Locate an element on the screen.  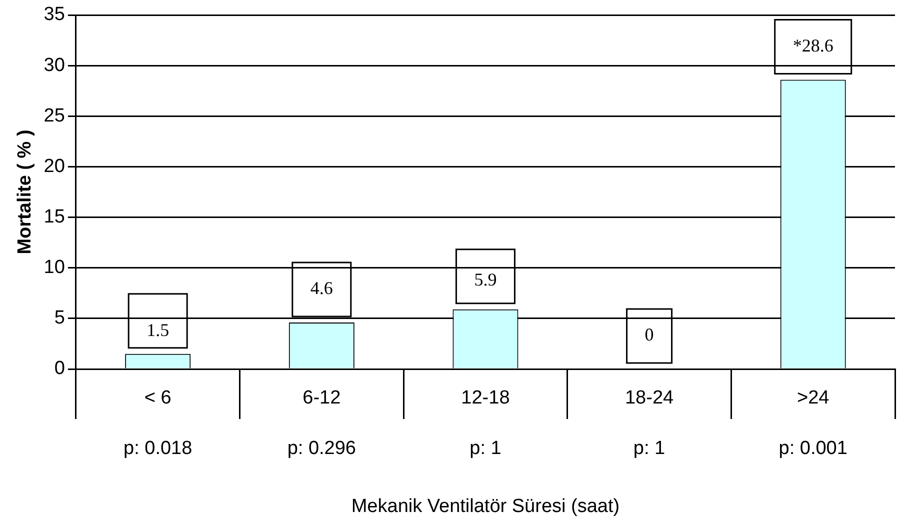
y-tick-label: 0 is located at coordinates (59, 369).